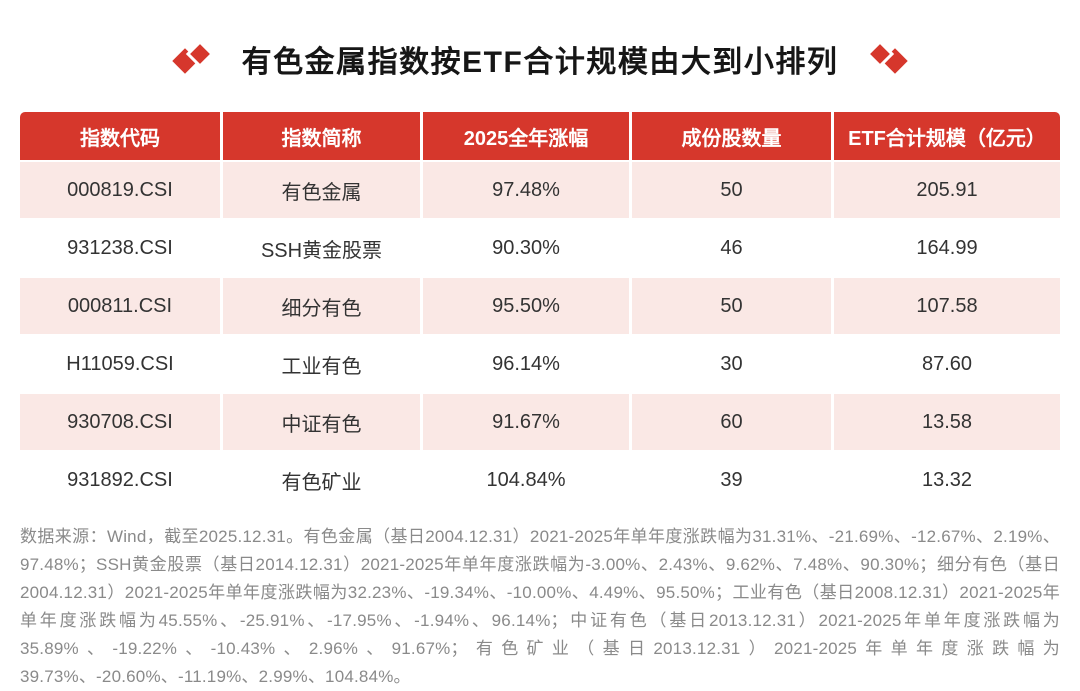 Image resolution: width=1080 pixels, height=691 pixels. What do you see at coordinates (121, 247) in the screenshot?
I see `cell-index-code: 931238.CSI` at bounding box center [121, 247].